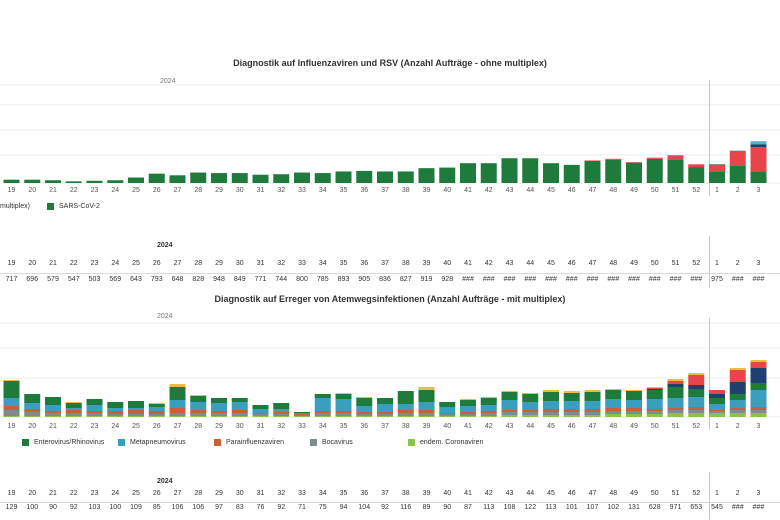 The image size is (780, 520). What do you see at coordinates (136, 493) in the screenshot?
I see `table-cell: 25` at bounding box center [136, 493].